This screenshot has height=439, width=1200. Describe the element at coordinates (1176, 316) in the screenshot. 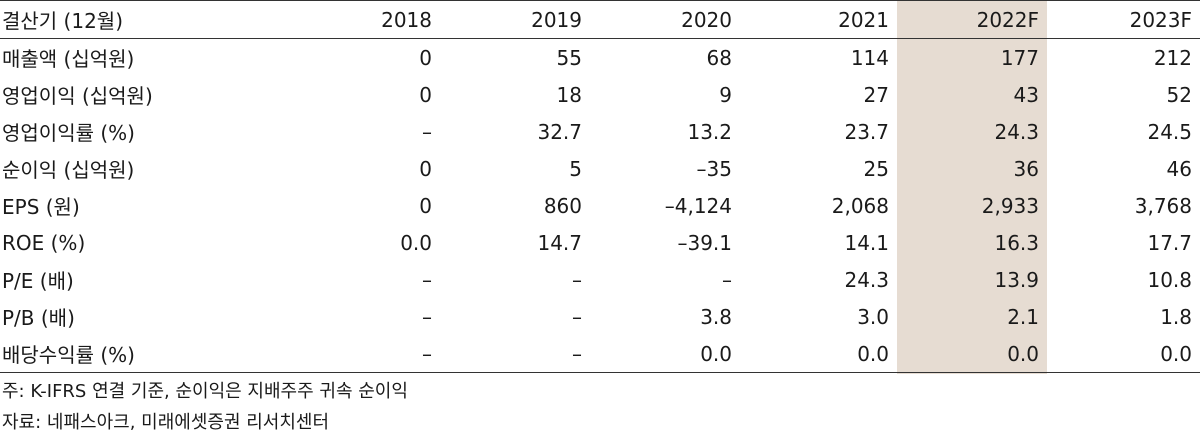

I see `table-cell: 1.8` at that location.